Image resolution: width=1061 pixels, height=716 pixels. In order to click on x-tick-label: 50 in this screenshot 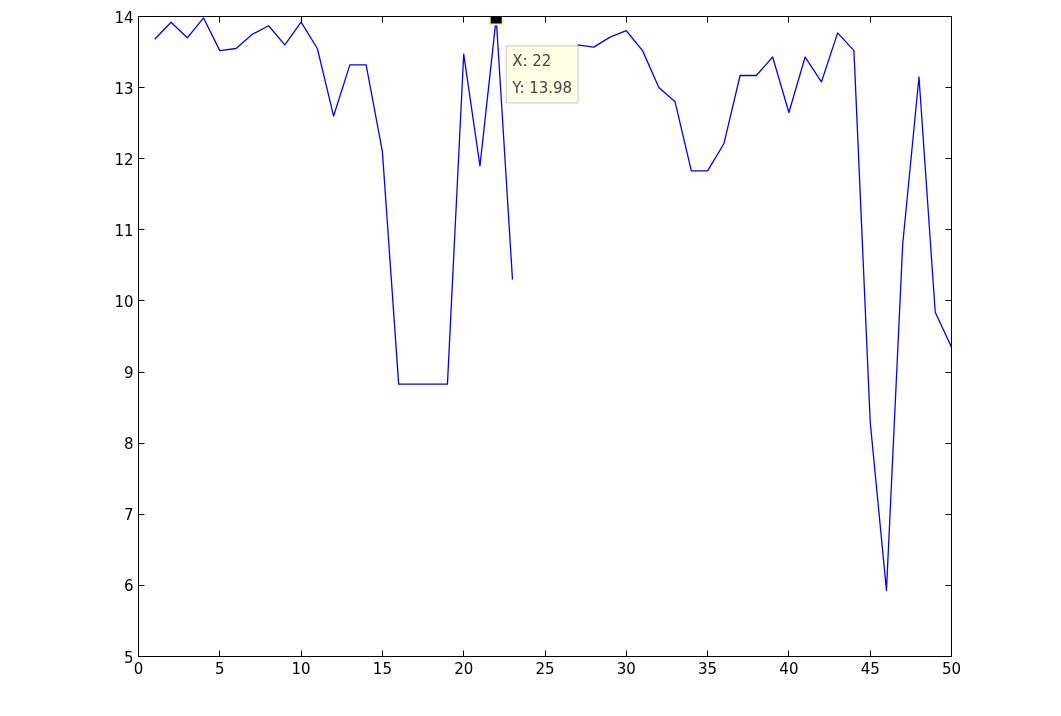, I will do `click(951, 668)`.